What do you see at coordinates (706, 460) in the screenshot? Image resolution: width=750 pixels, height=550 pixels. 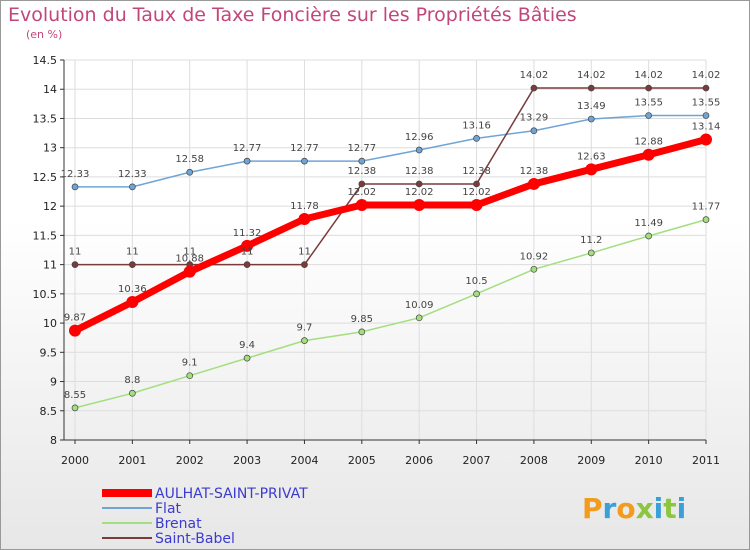 I see `x-tick-label: 2011` at bounding box center [706, 460].